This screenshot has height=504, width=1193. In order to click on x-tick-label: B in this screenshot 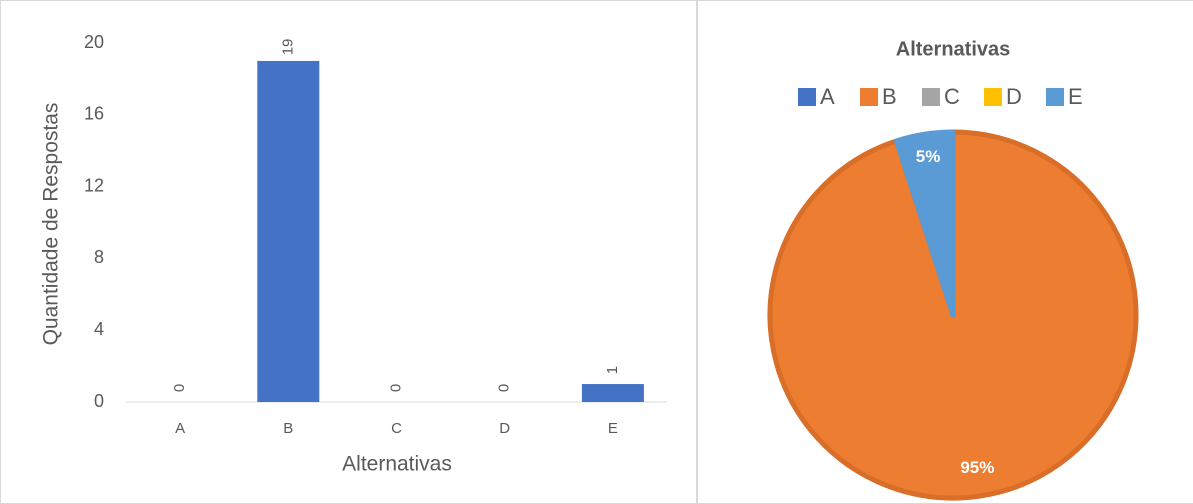, I will do `click(288, 428)`.